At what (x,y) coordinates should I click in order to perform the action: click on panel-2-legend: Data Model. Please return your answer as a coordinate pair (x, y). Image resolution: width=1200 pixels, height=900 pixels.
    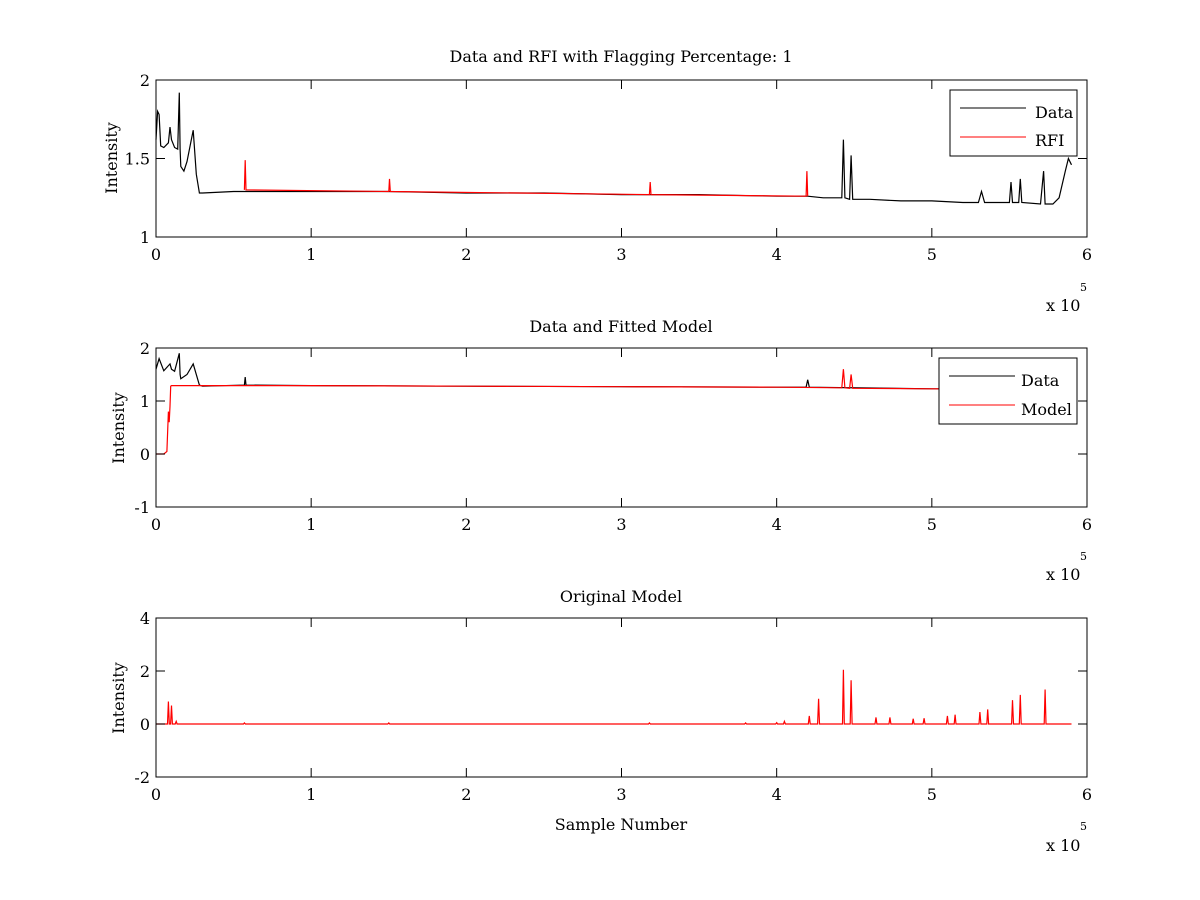
    Looking at the image, I should click on (1008, 391).